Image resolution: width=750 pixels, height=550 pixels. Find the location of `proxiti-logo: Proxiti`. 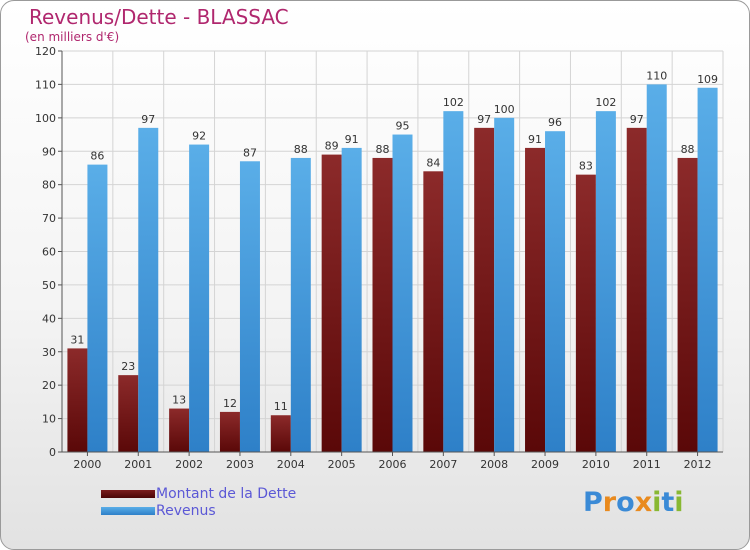

proxiti-logo: Proxiti is located at coordinates (633, 502).